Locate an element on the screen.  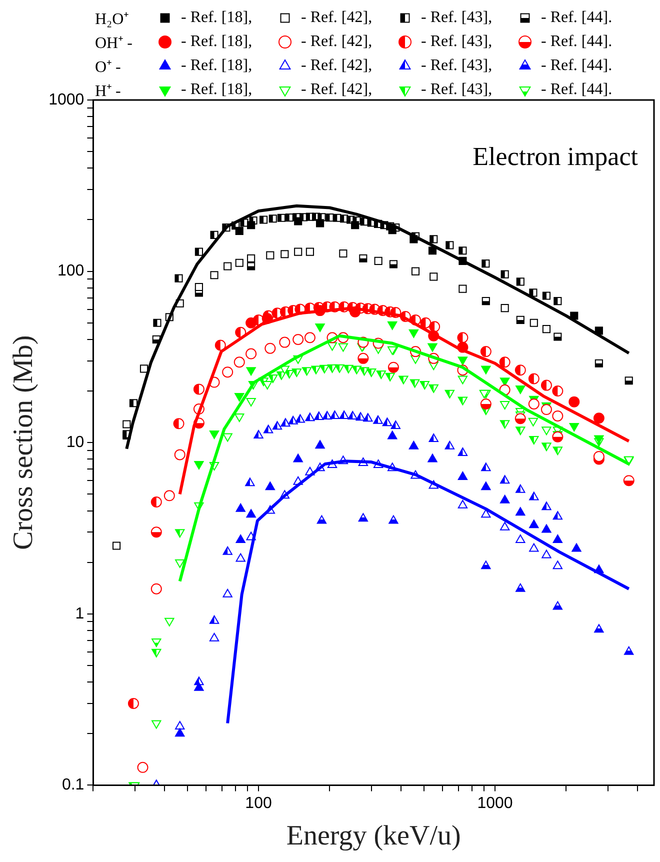
y-tick-label: 1 is located at coordinates (79, 613).